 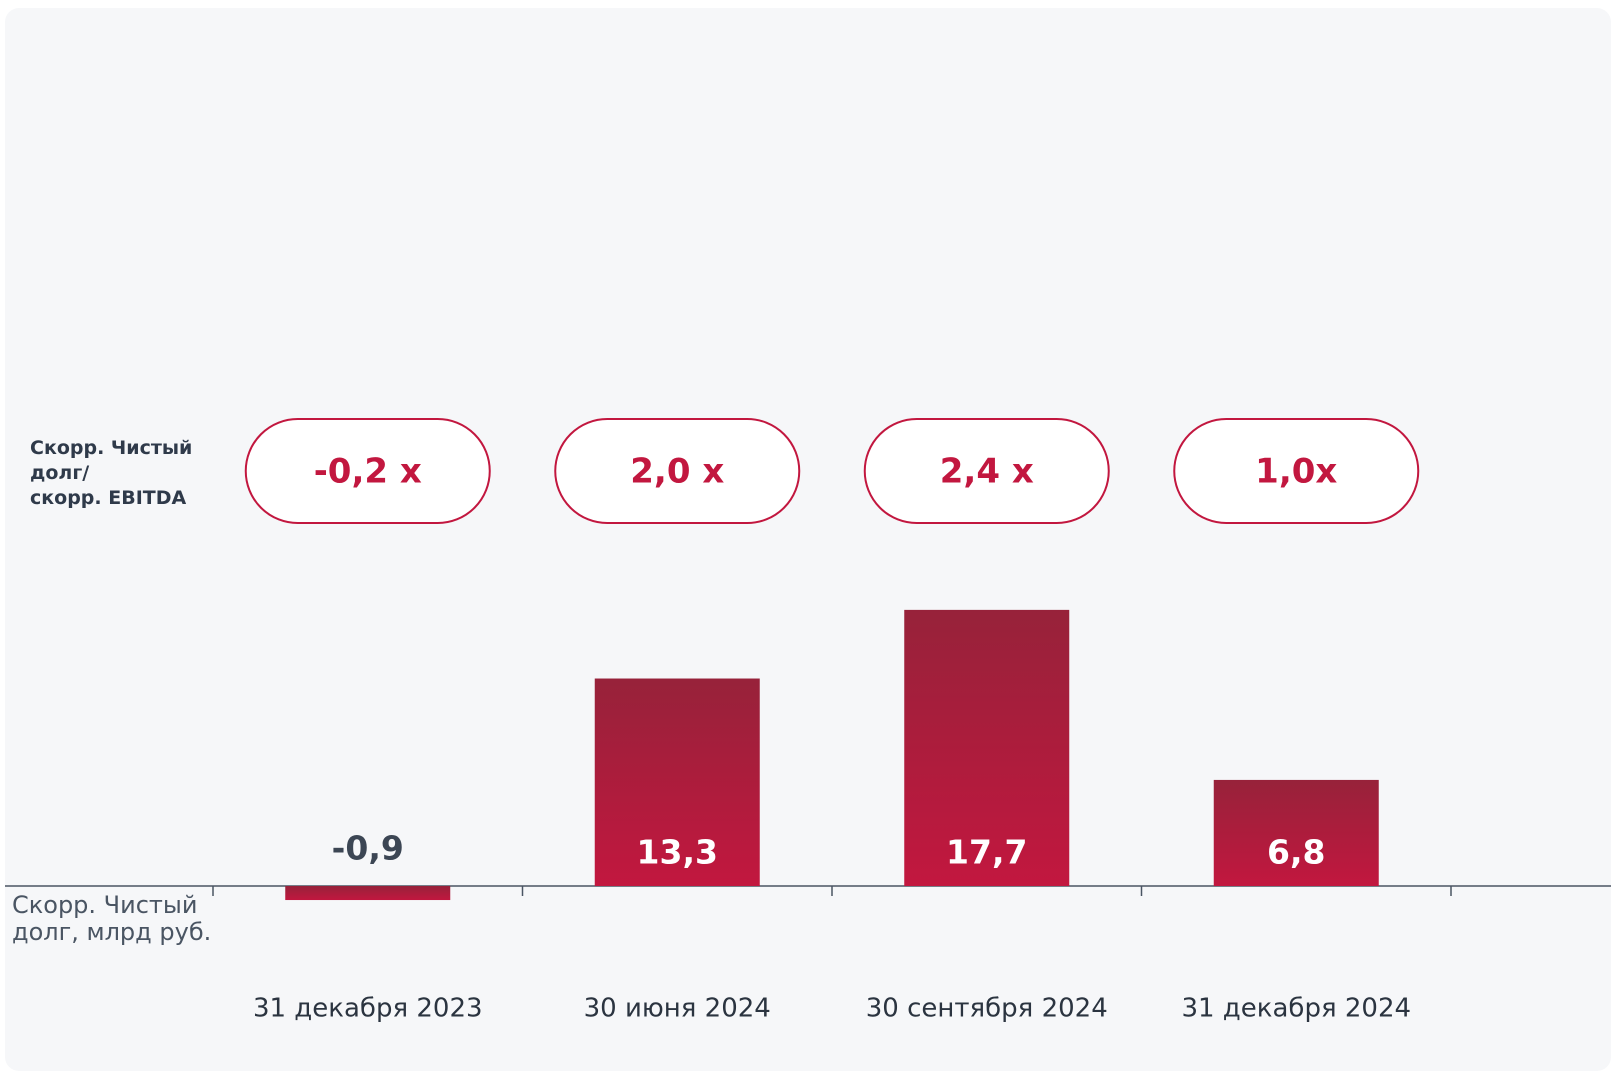 What do you see at coordinates (677, 1009) in the screenshot?
I see `x-tick-label: 30 июня 2024` at bounding box center [677, 1009].